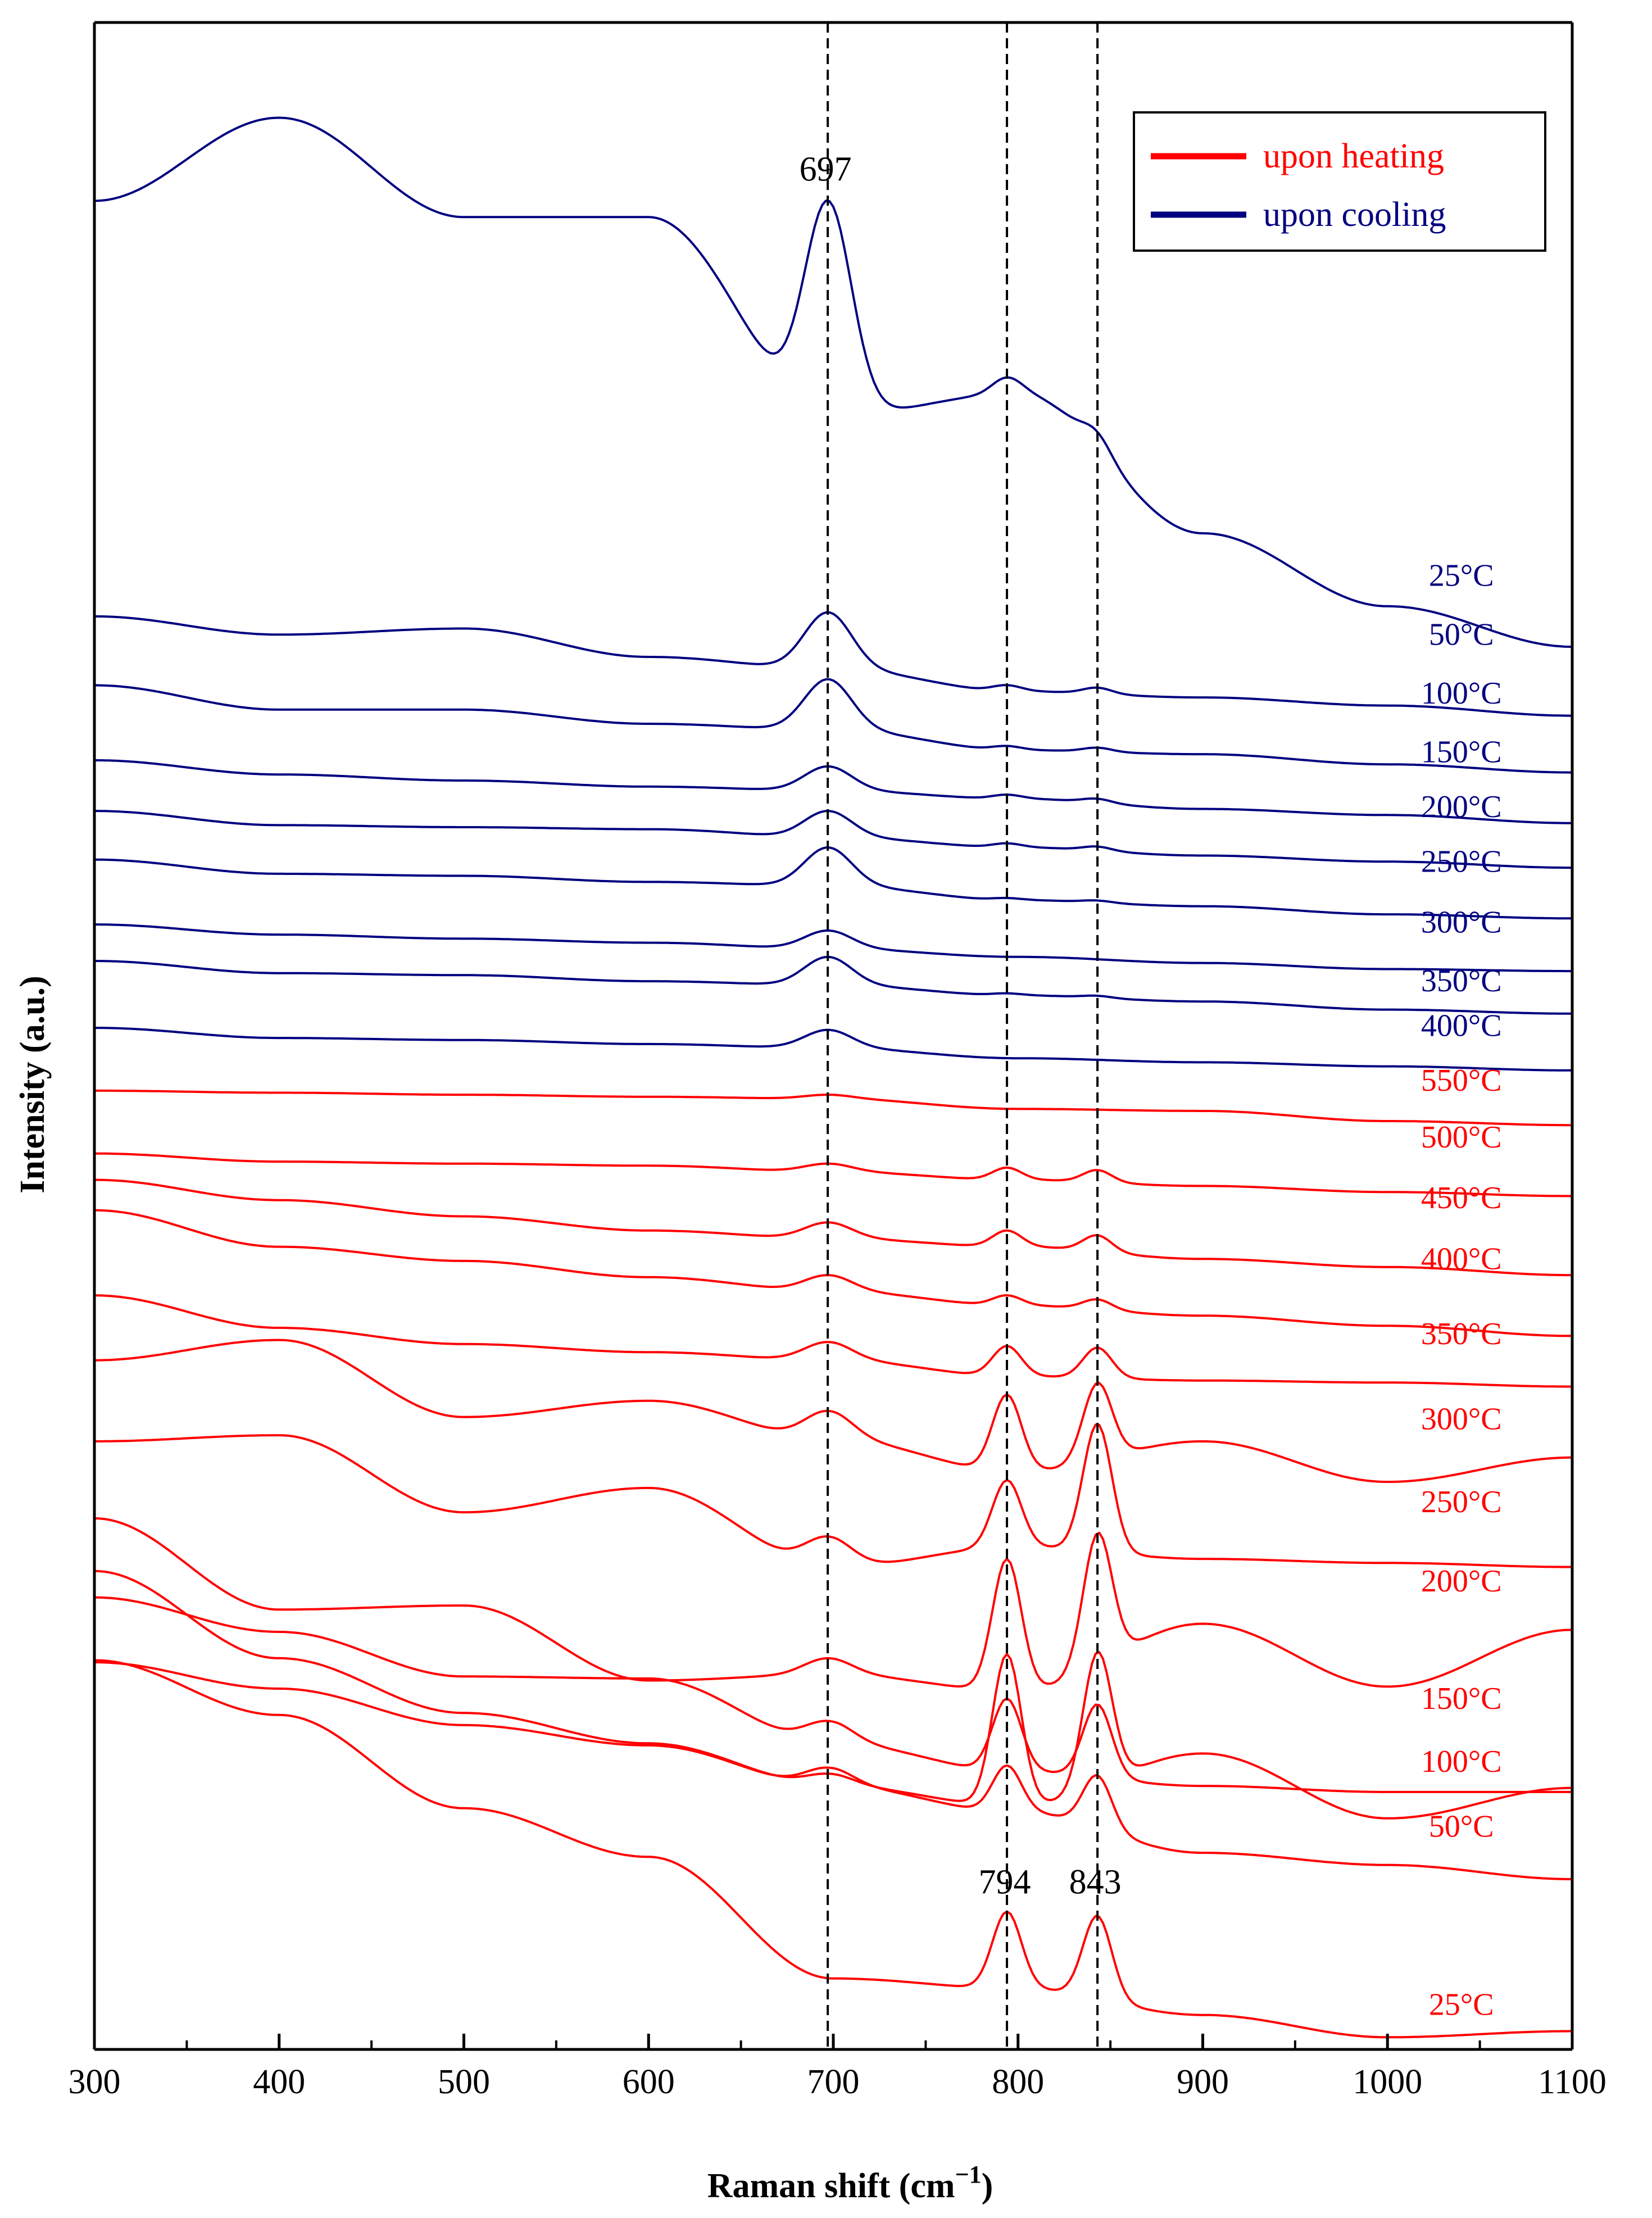 This screenshot has width=1652, height=2218. What do you see at coordinates (1461, 982) in the screenshot?
I see `temp-label-cooling-7: 350°C` at bounding box center [1461, 982].